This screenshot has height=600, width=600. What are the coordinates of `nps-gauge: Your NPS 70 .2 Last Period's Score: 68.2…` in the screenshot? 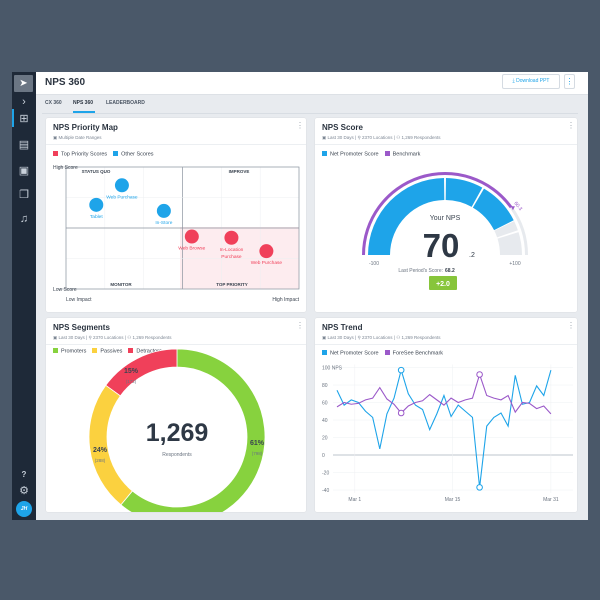 It's located at (445, 231).